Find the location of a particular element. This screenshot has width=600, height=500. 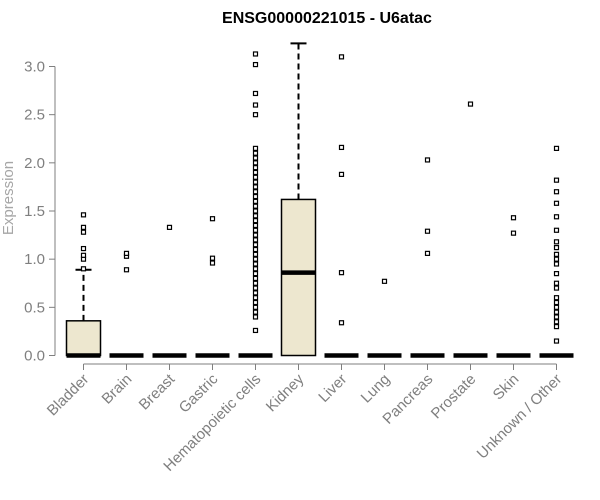

y-tick-label: 0.5 is located at coordinates (34, 307).